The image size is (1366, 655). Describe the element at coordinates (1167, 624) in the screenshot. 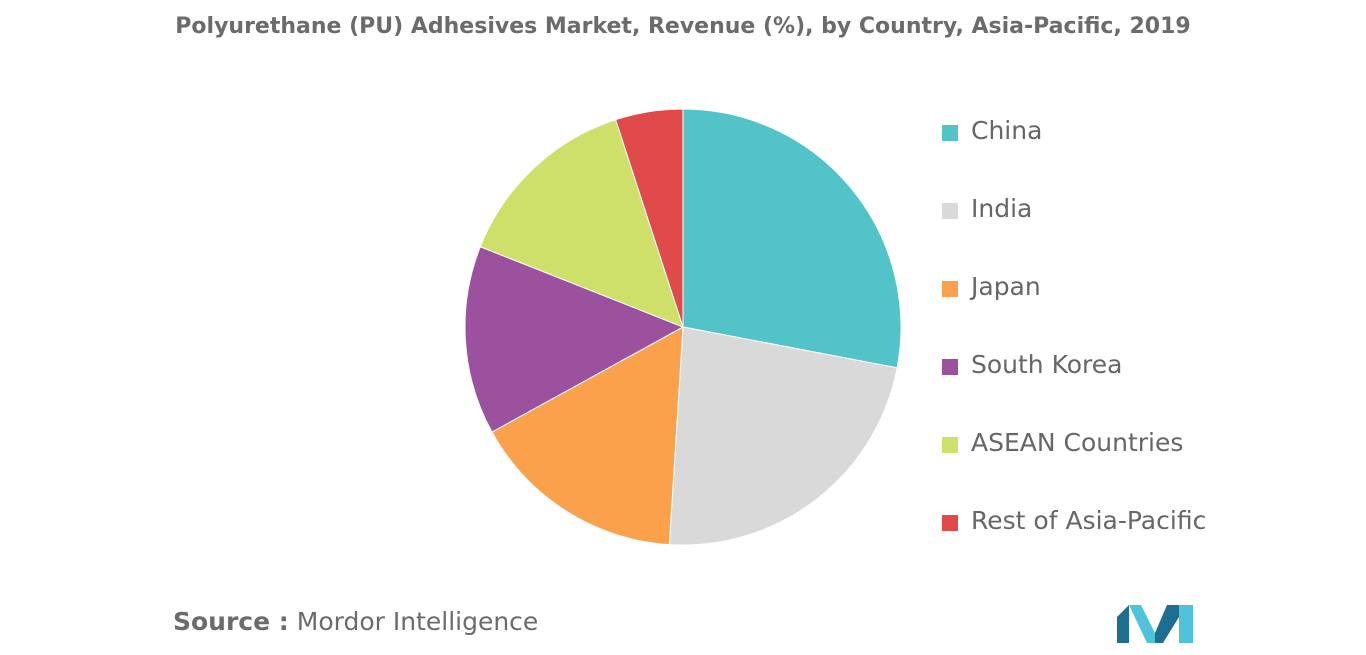

I see `logo-right-diagonal` at that location.